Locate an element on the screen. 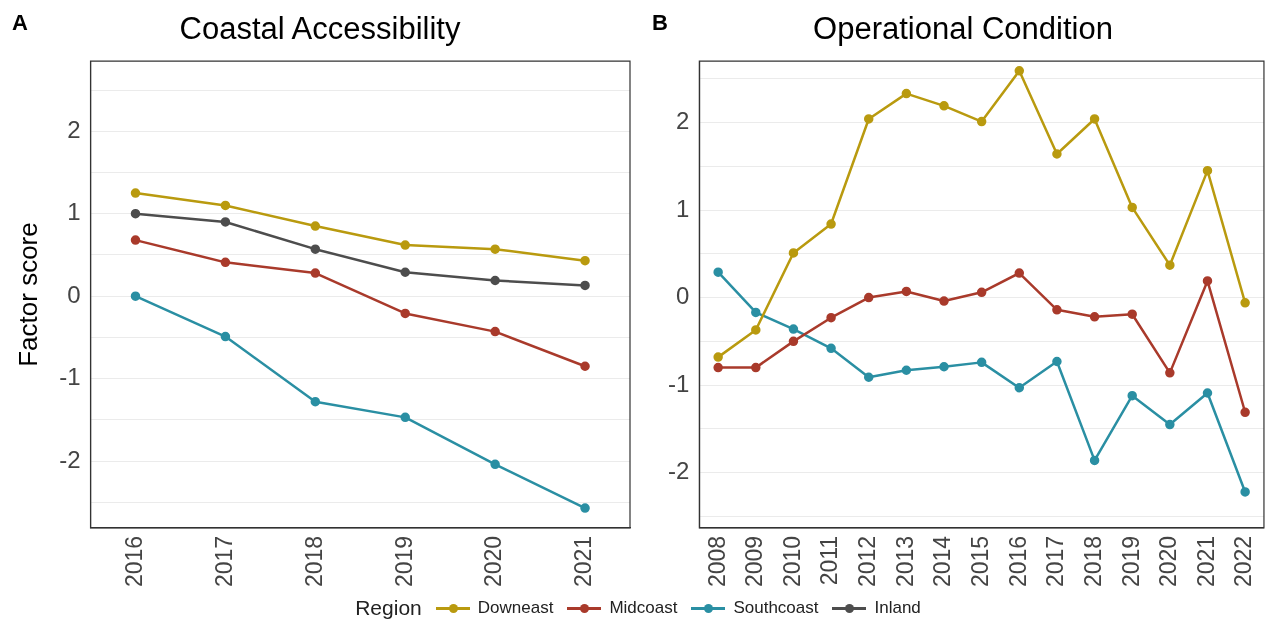 The height and width of the screenshot is (626, 1276). chart-title: Coastal Accessibility is located at coordinates (320, 29).